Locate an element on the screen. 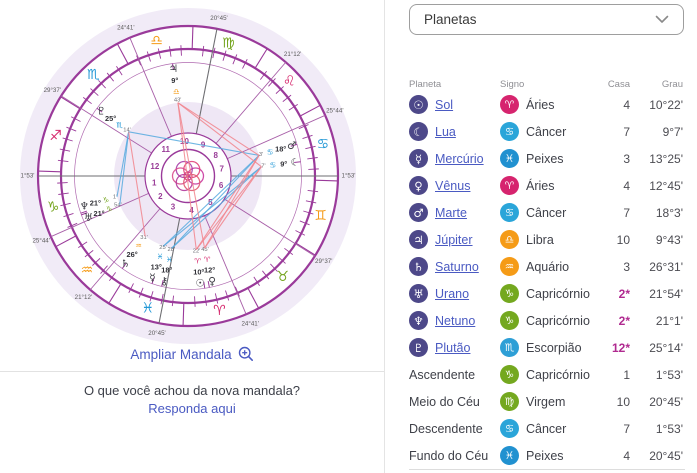  sign-icon: ♈ is located at coordinates (509, 104).